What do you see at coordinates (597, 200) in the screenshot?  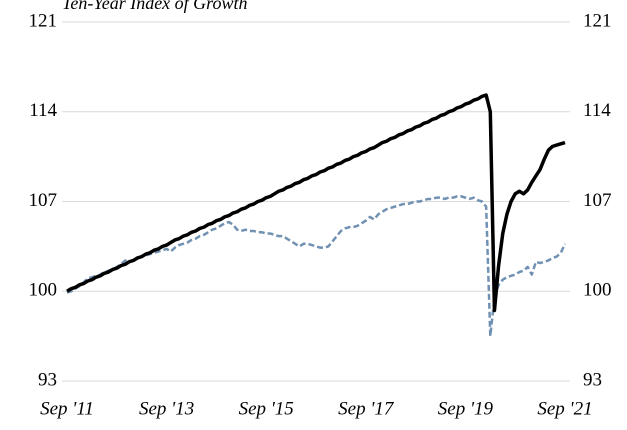 I see `y2-tick-label: 107` at bounding box center [597, 200].